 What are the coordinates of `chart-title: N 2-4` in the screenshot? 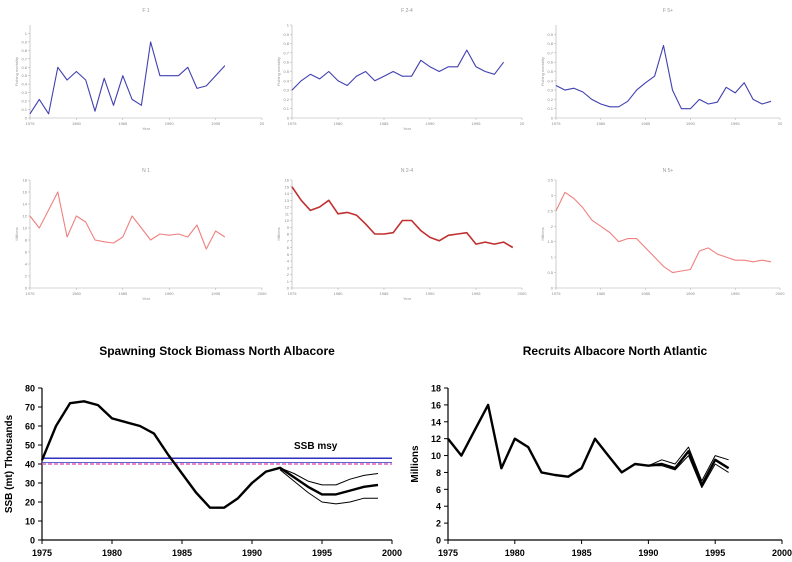 It's located at (407, 171).